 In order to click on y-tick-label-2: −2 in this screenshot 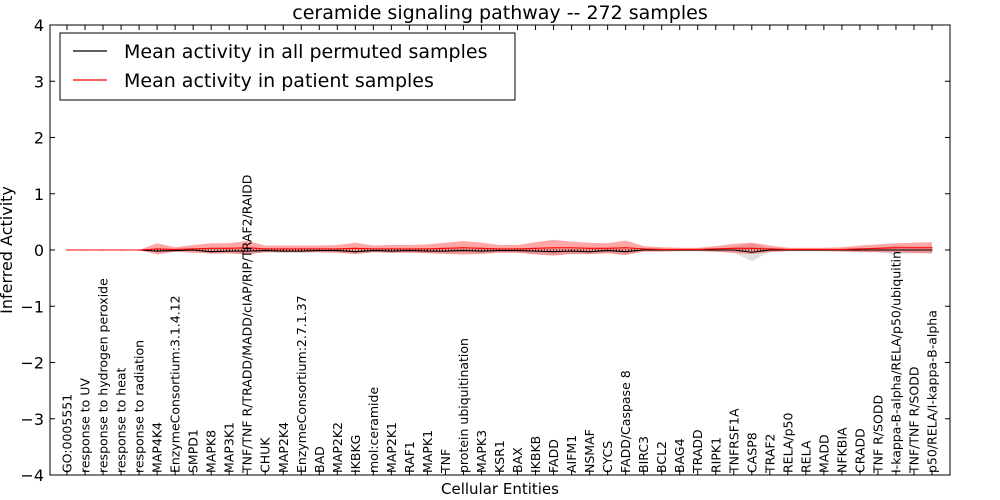, I will do `click(32, 363)`.